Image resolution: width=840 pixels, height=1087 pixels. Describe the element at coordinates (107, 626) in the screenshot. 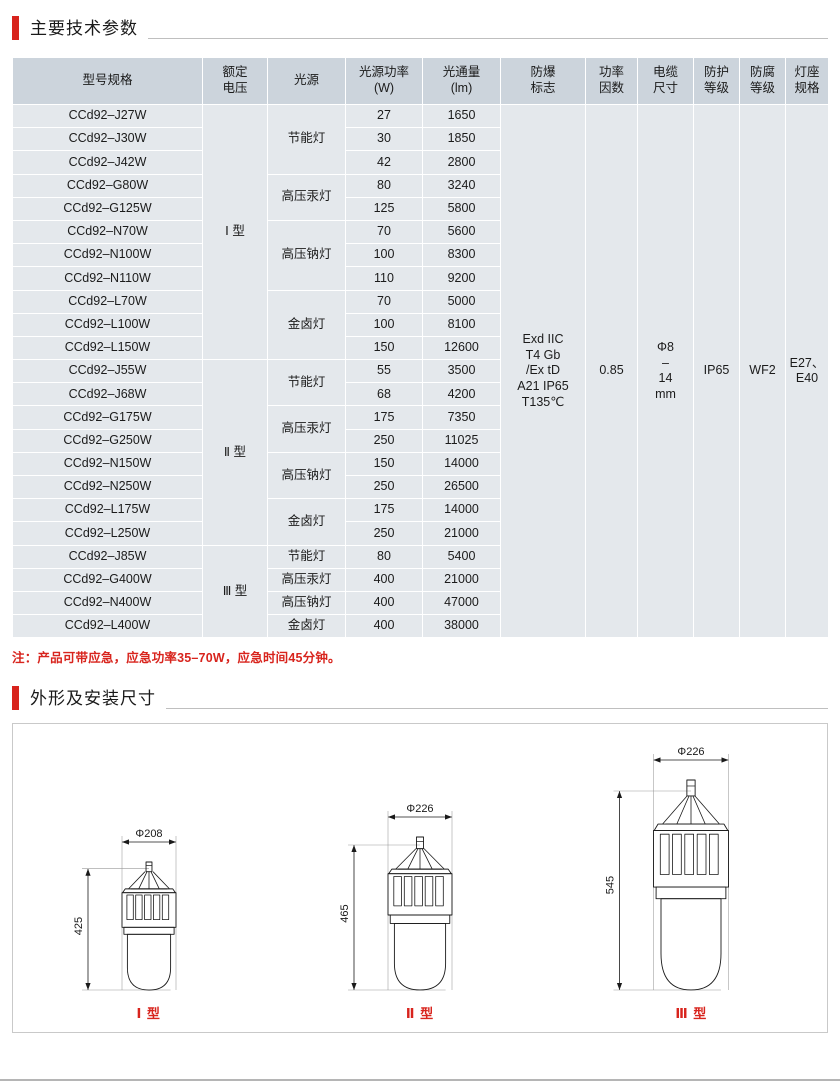

I see `cell-model: CCd92–L400W` at that location.